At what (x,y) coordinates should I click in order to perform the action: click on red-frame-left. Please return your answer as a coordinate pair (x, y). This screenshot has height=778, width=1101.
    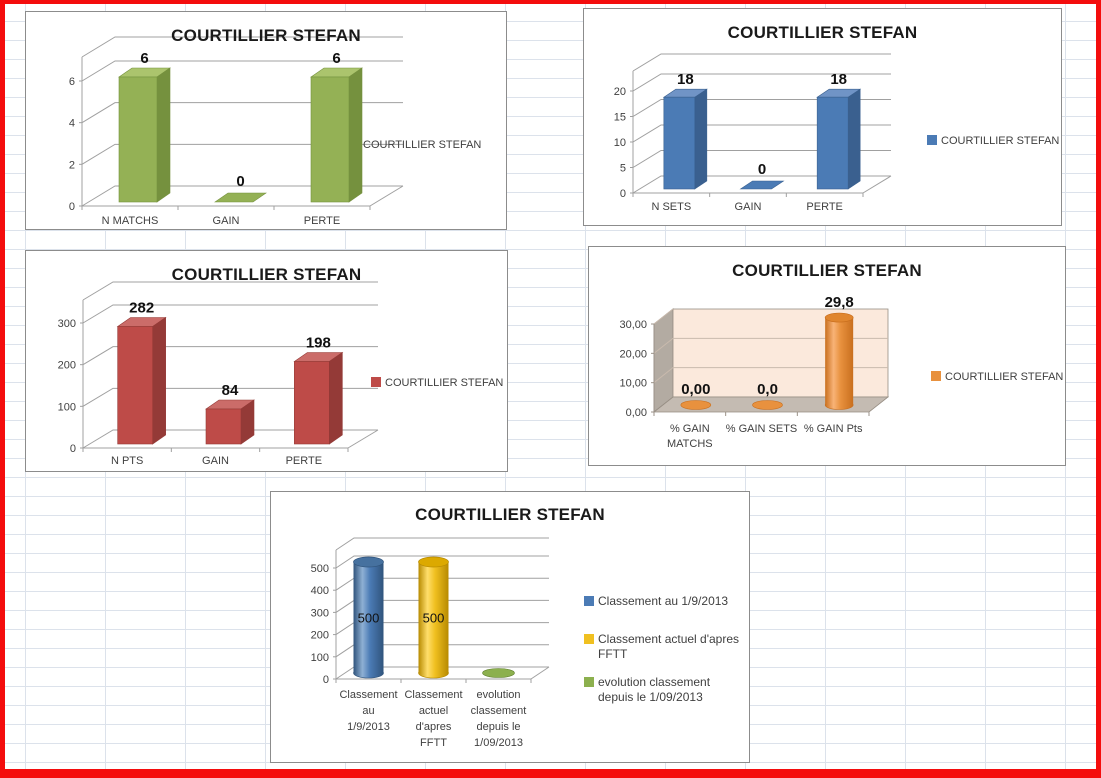
    Looking at the image, I should click on (2, 388).